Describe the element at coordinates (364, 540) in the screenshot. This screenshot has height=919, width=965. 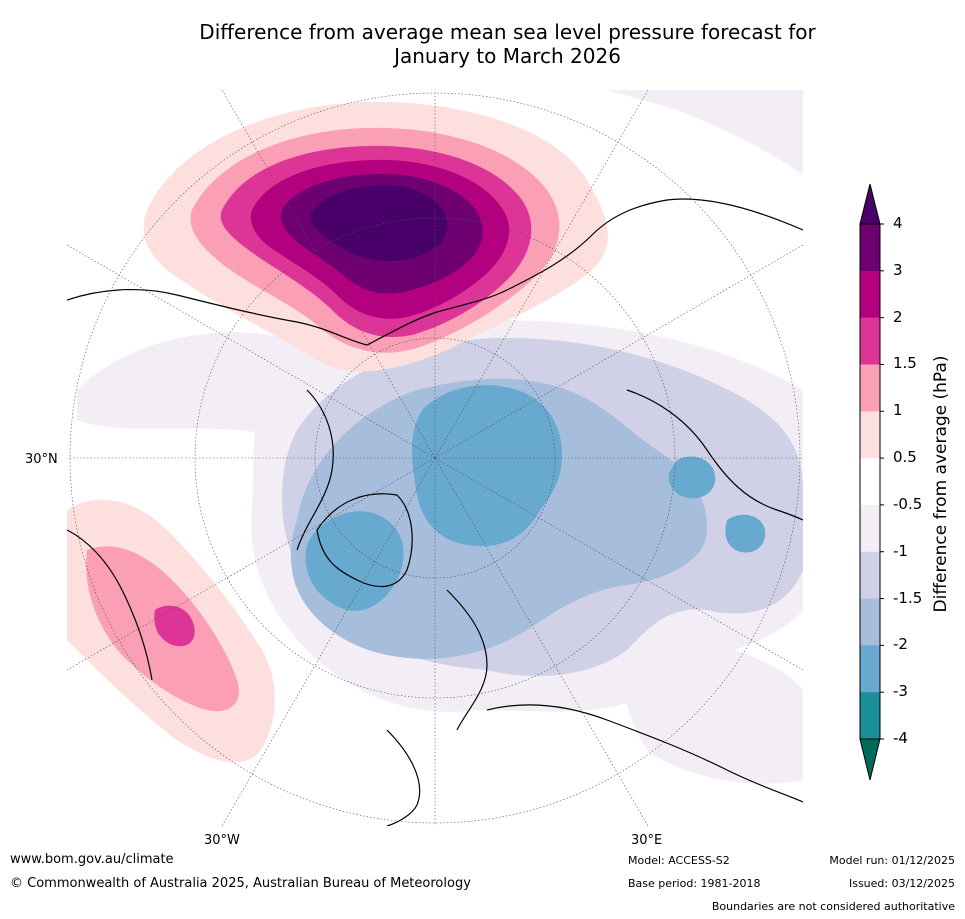
I see `greenland-outline` at that location.